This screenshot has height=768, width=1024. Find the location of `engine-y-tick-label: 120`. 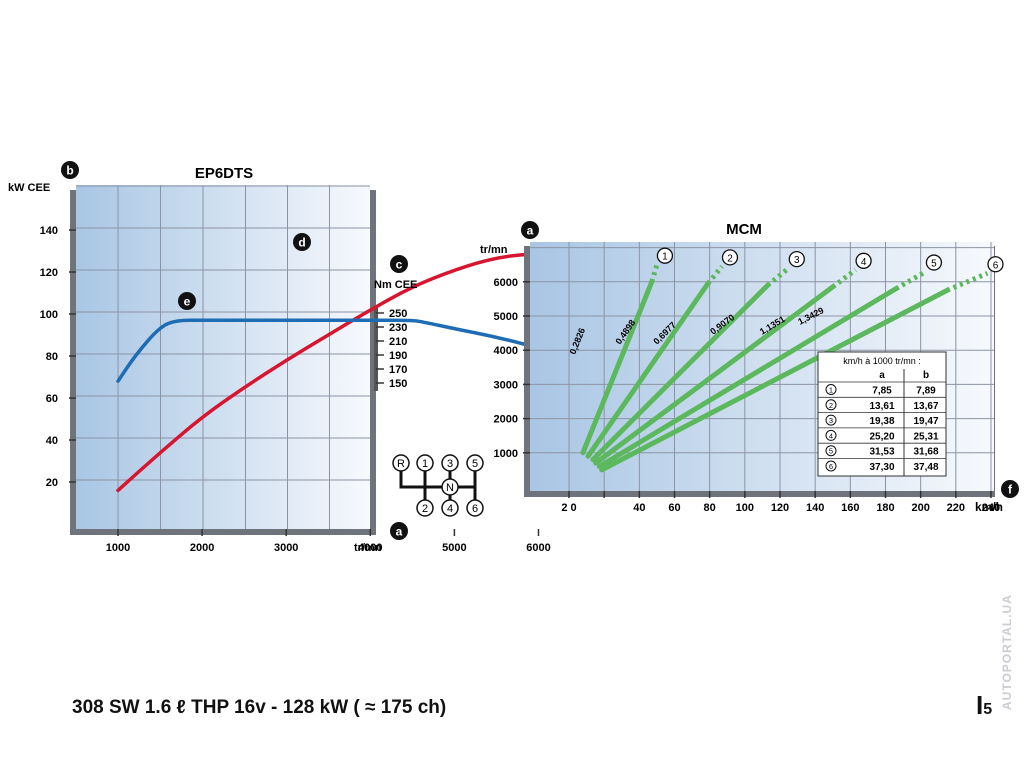

engine-y-tick-label: 120 is located at coordinates (49, 273).